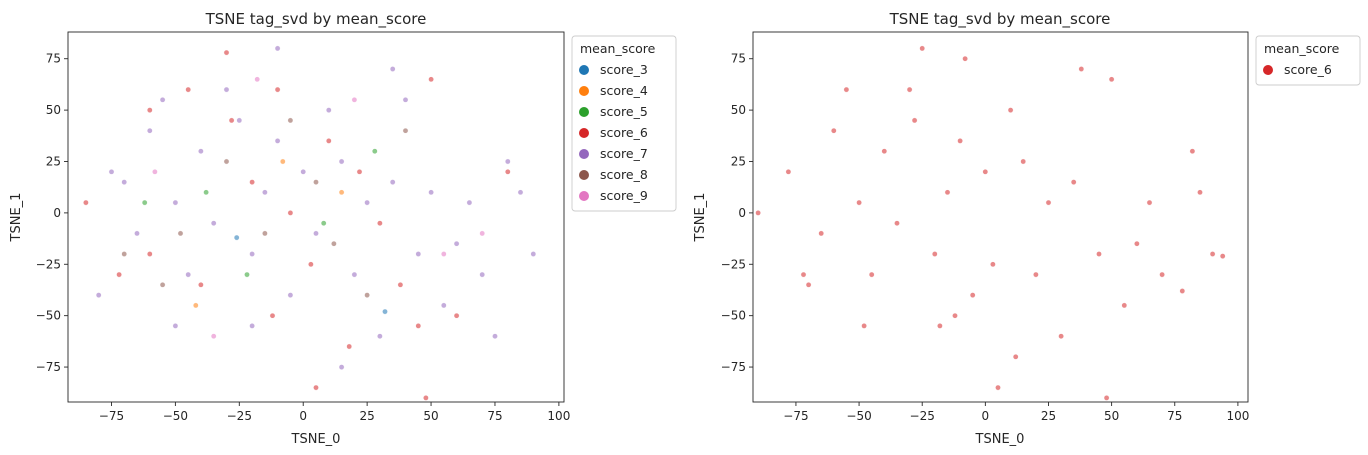  I want to click on chart-left-x-ticks: −75 −50 −25 0 25 50 75 100, so click(335, 412).